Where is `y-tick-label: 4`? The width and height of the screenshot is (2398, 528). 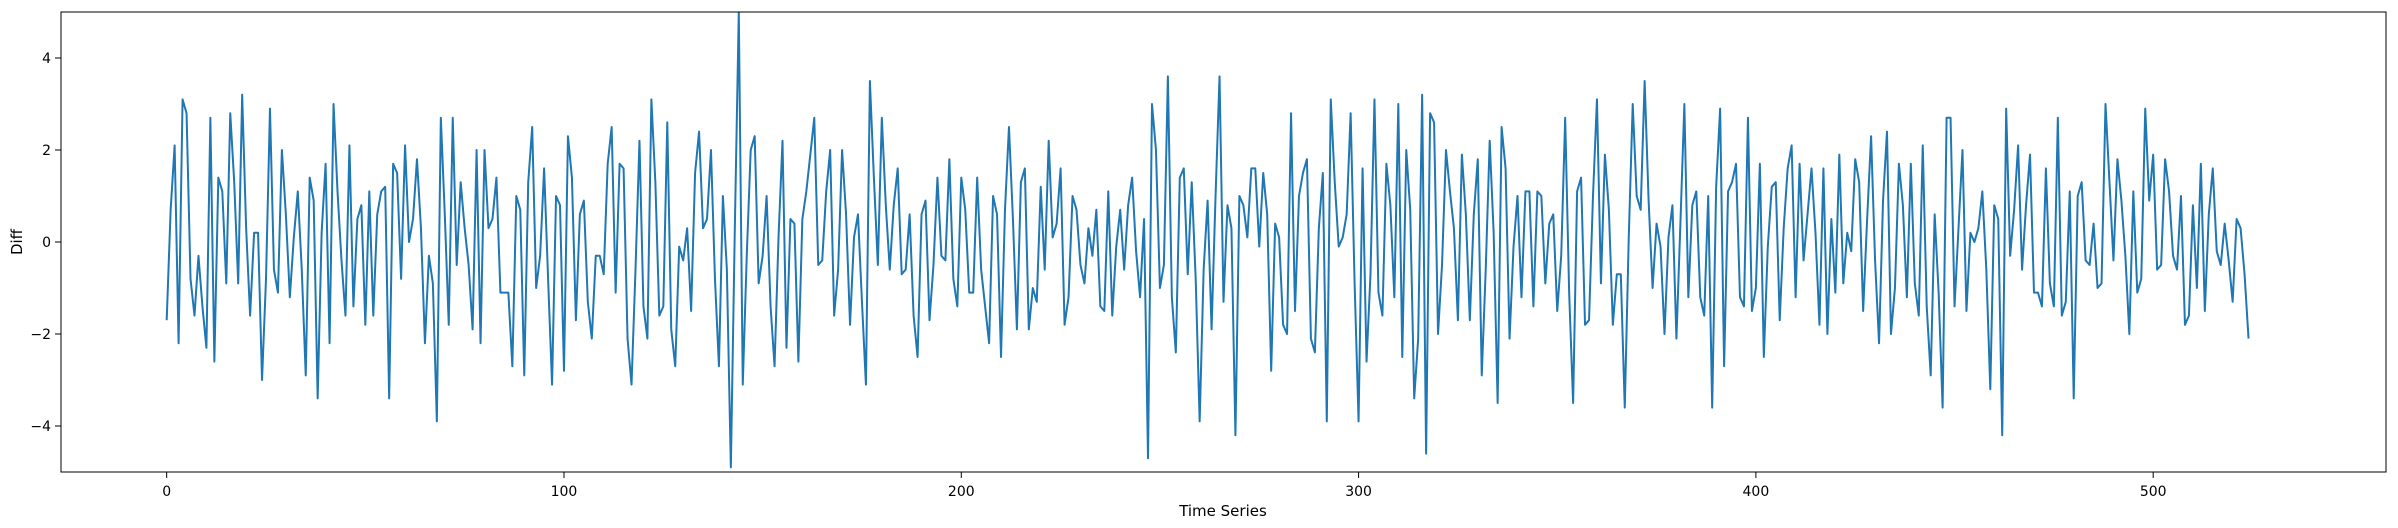 y-tick-label: 4 is located at coordinates (46, 59).